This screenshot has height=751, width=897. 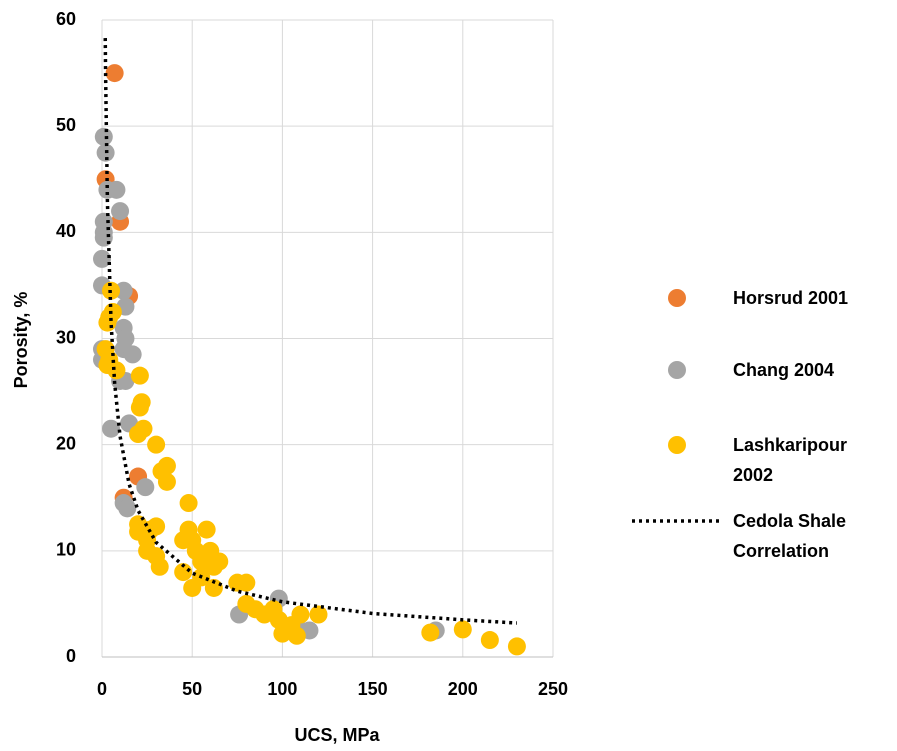 I want to click on x-tick-label: 250, so click(x=553, y=689).